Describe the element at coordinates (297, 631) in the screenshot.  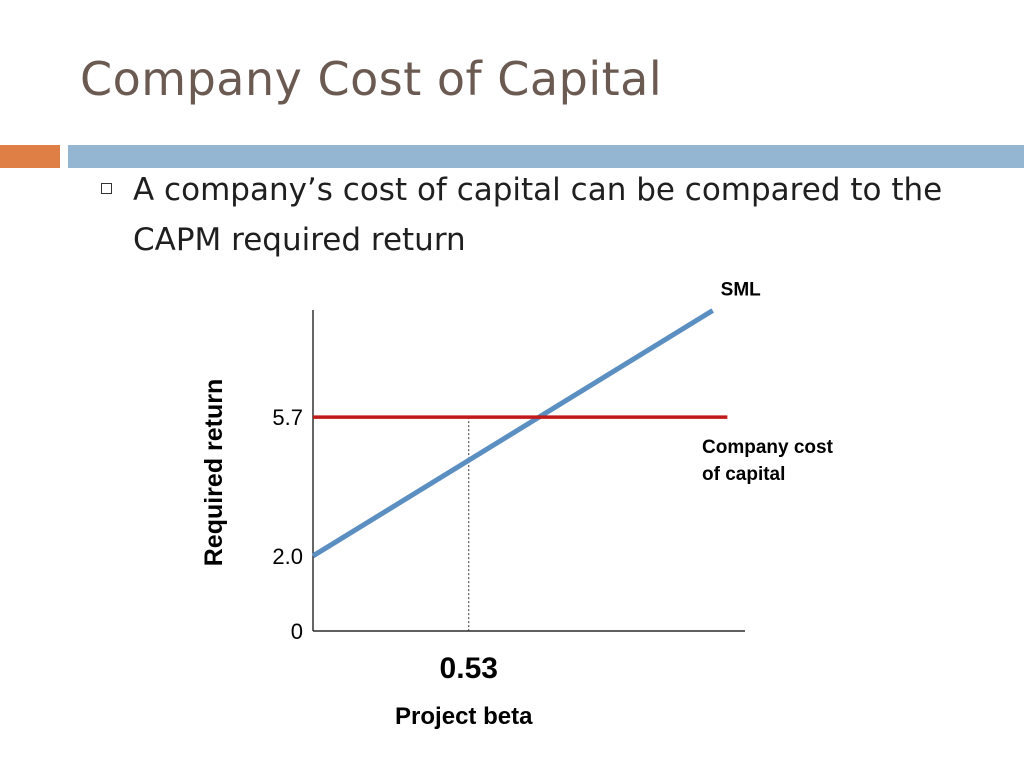
I see `y-tick-label-0: 0` at that location.